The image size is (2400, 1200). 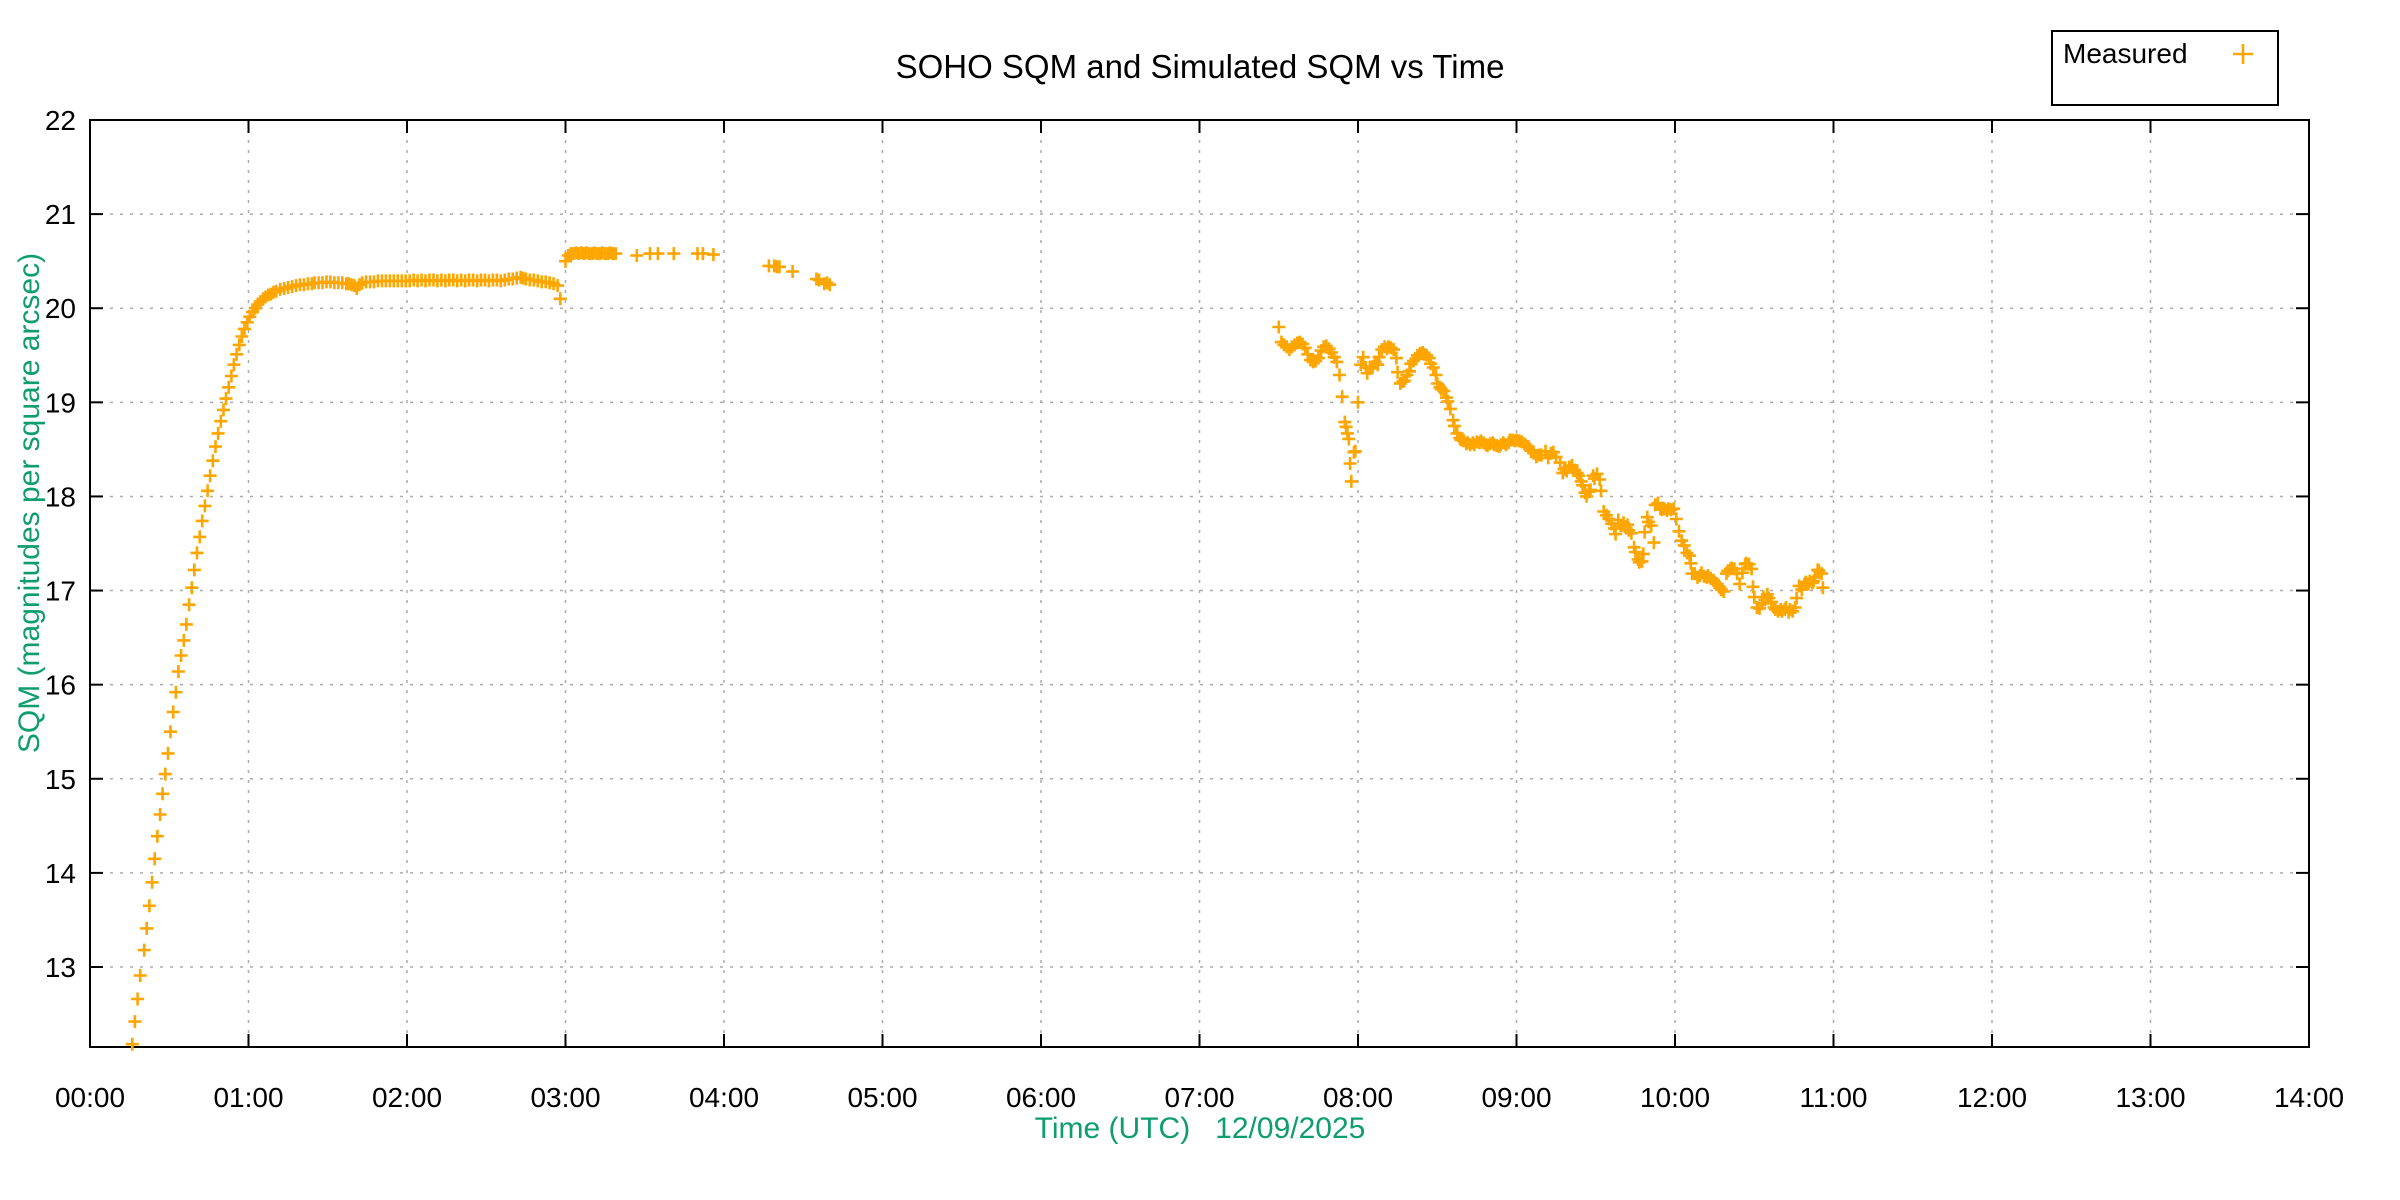 I want to click on y-tick-label: 20, so click(x=60, y=308).